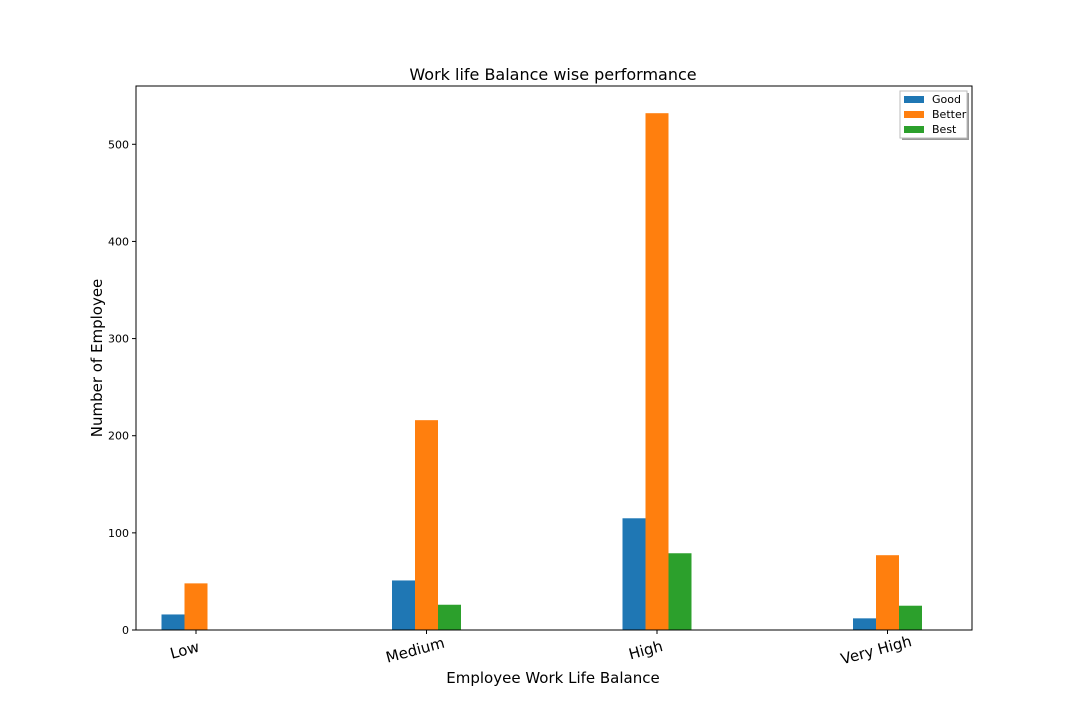 The image size is (1080, 720). What do you see at coordinates (426, 525) in the screenshot?
I see `bar-better-medium` at bounding box center [426, 525].